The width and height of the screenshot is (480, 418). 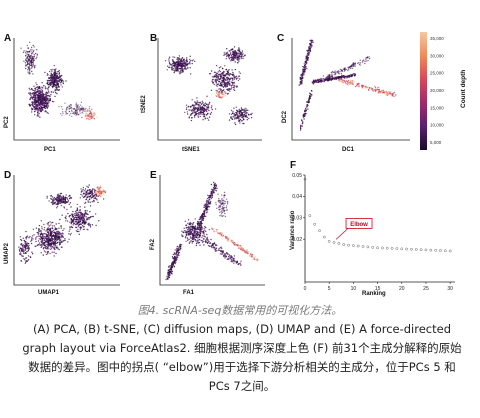 What do you see at coordinates (347, 85) in the screenshot?
I see `panel-c-points` at bounding box center [347, 85].